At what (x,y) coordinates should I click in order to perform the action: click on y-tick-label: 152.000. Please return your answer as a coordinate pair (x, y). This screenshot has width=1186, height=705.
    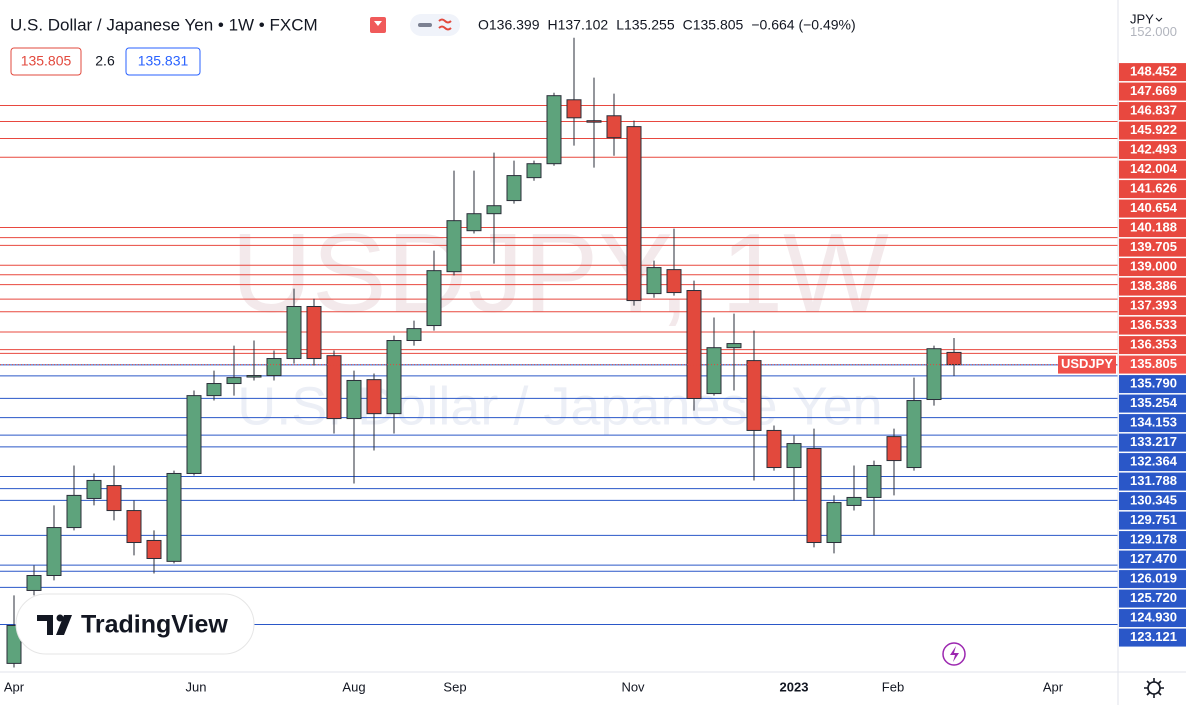
    Looking at the image, I should click on (1153, 31).